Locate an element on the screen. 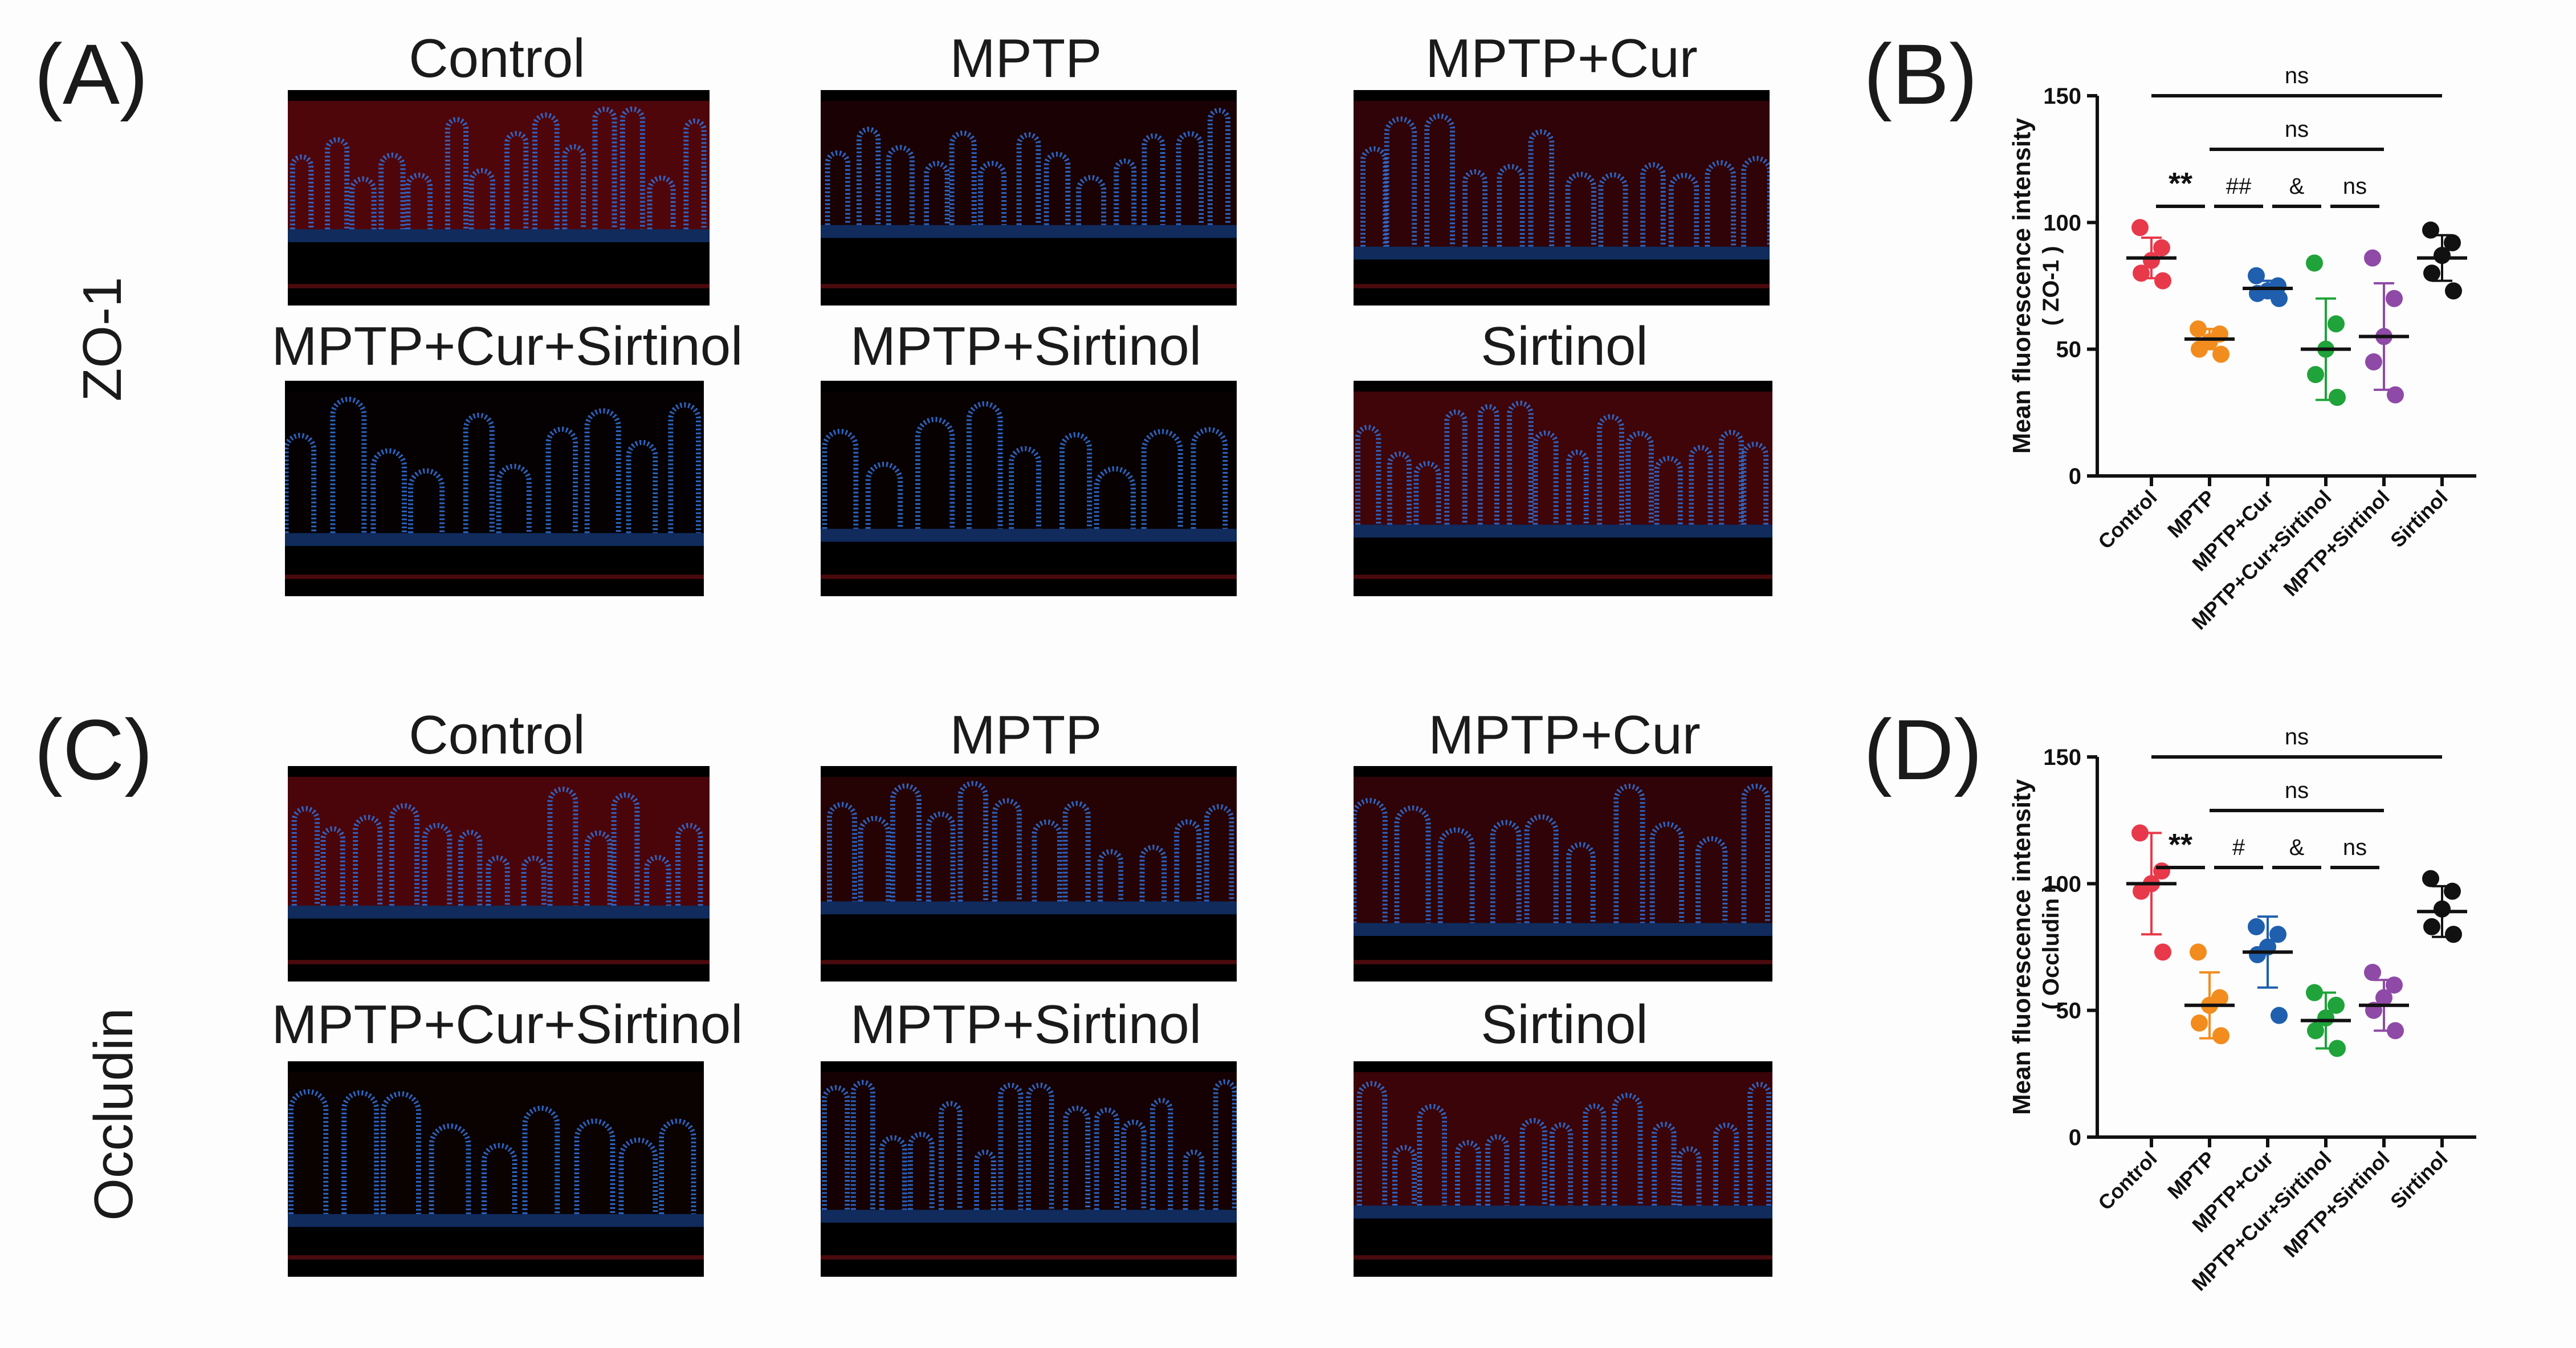 The height and width of the screenshot is (1348, 2576). y-tick-label: 50 is located at coordinates (2069, 1012).